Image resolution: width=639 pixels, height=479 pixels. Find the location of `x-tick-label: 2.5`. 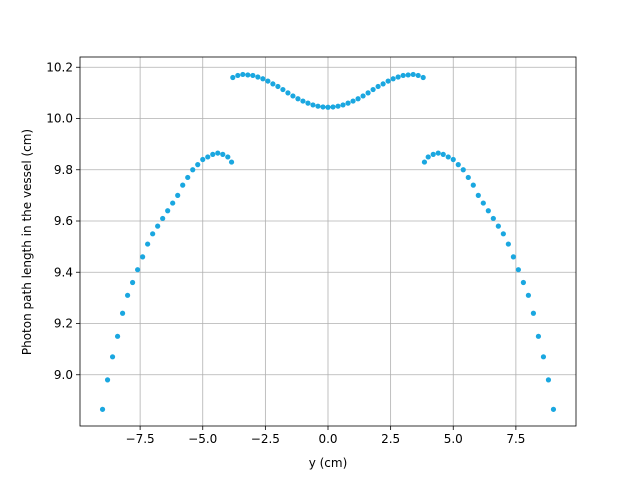

x-tick-label: 2.5 is located at coordinates (390, 439).